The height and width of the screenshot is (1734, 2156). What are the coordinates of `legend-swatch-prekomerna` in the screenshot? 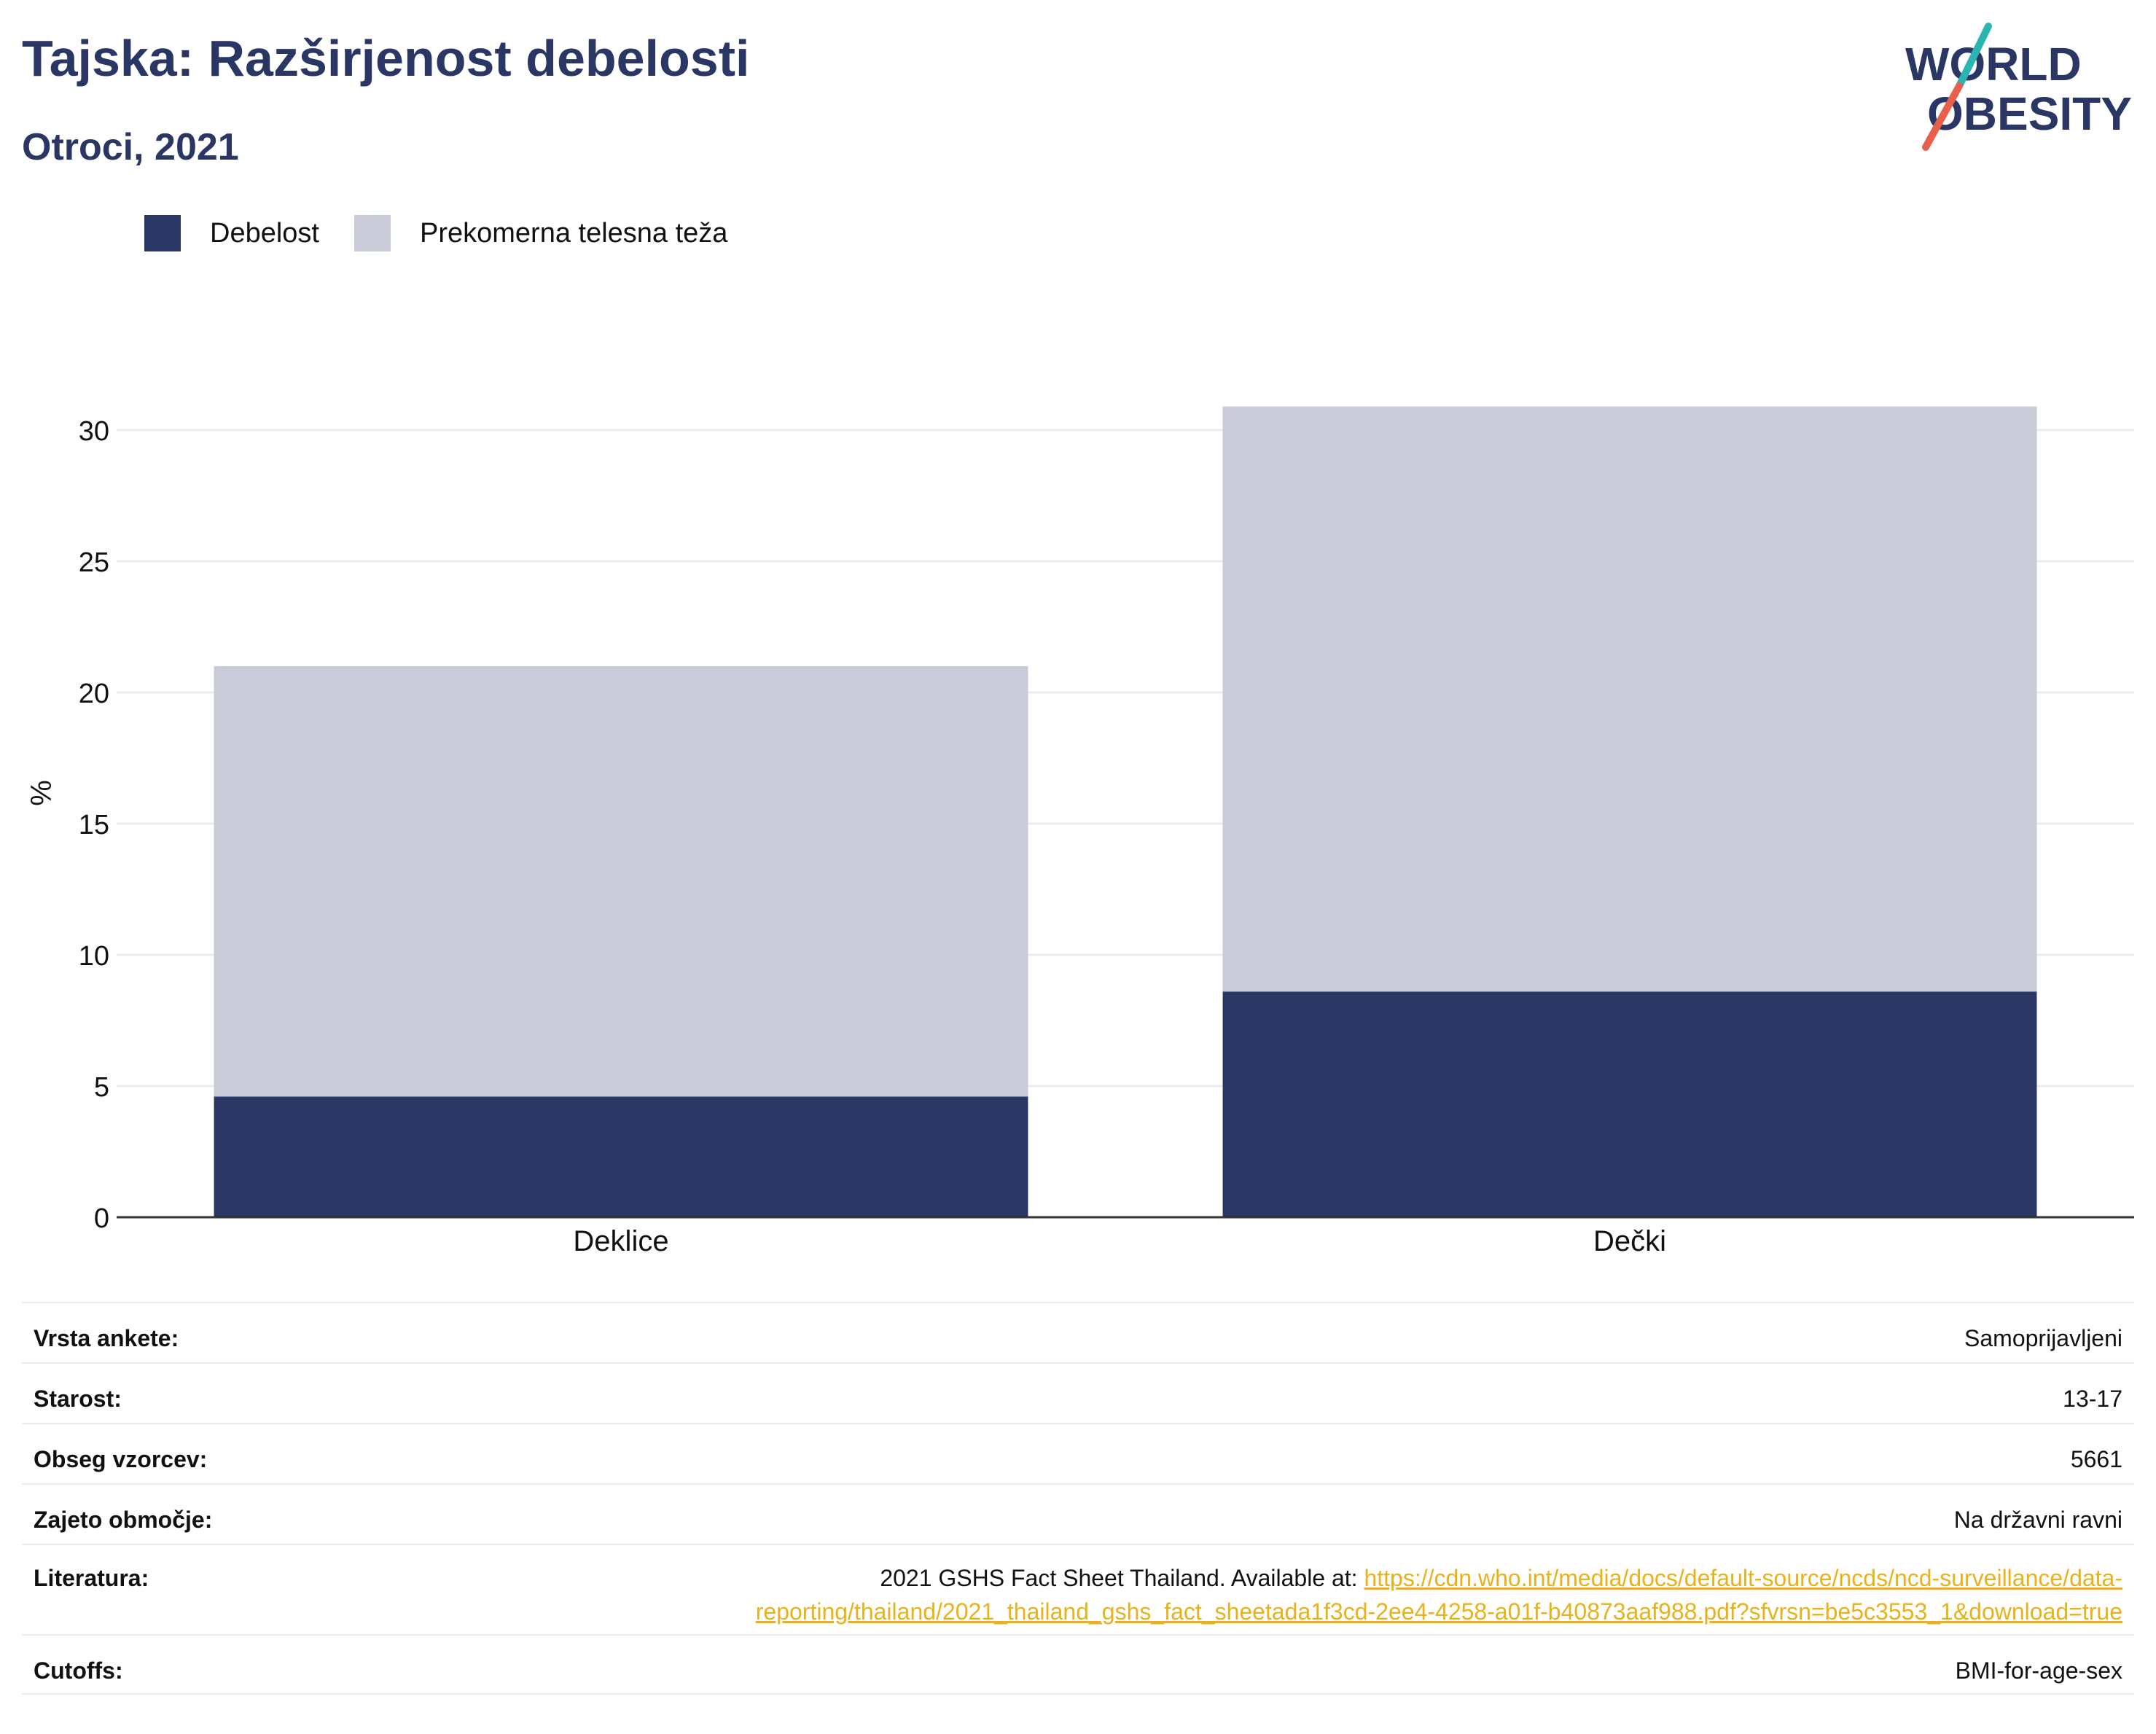 It's located at (373, 233).